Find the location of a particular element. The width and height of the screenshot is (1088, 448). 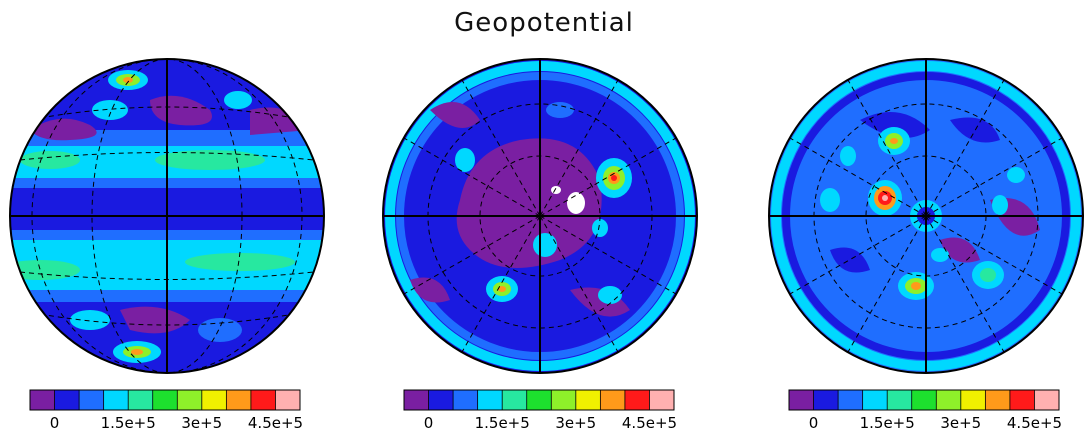

chart-title: Geopotential is located at coordinates (544, 23).